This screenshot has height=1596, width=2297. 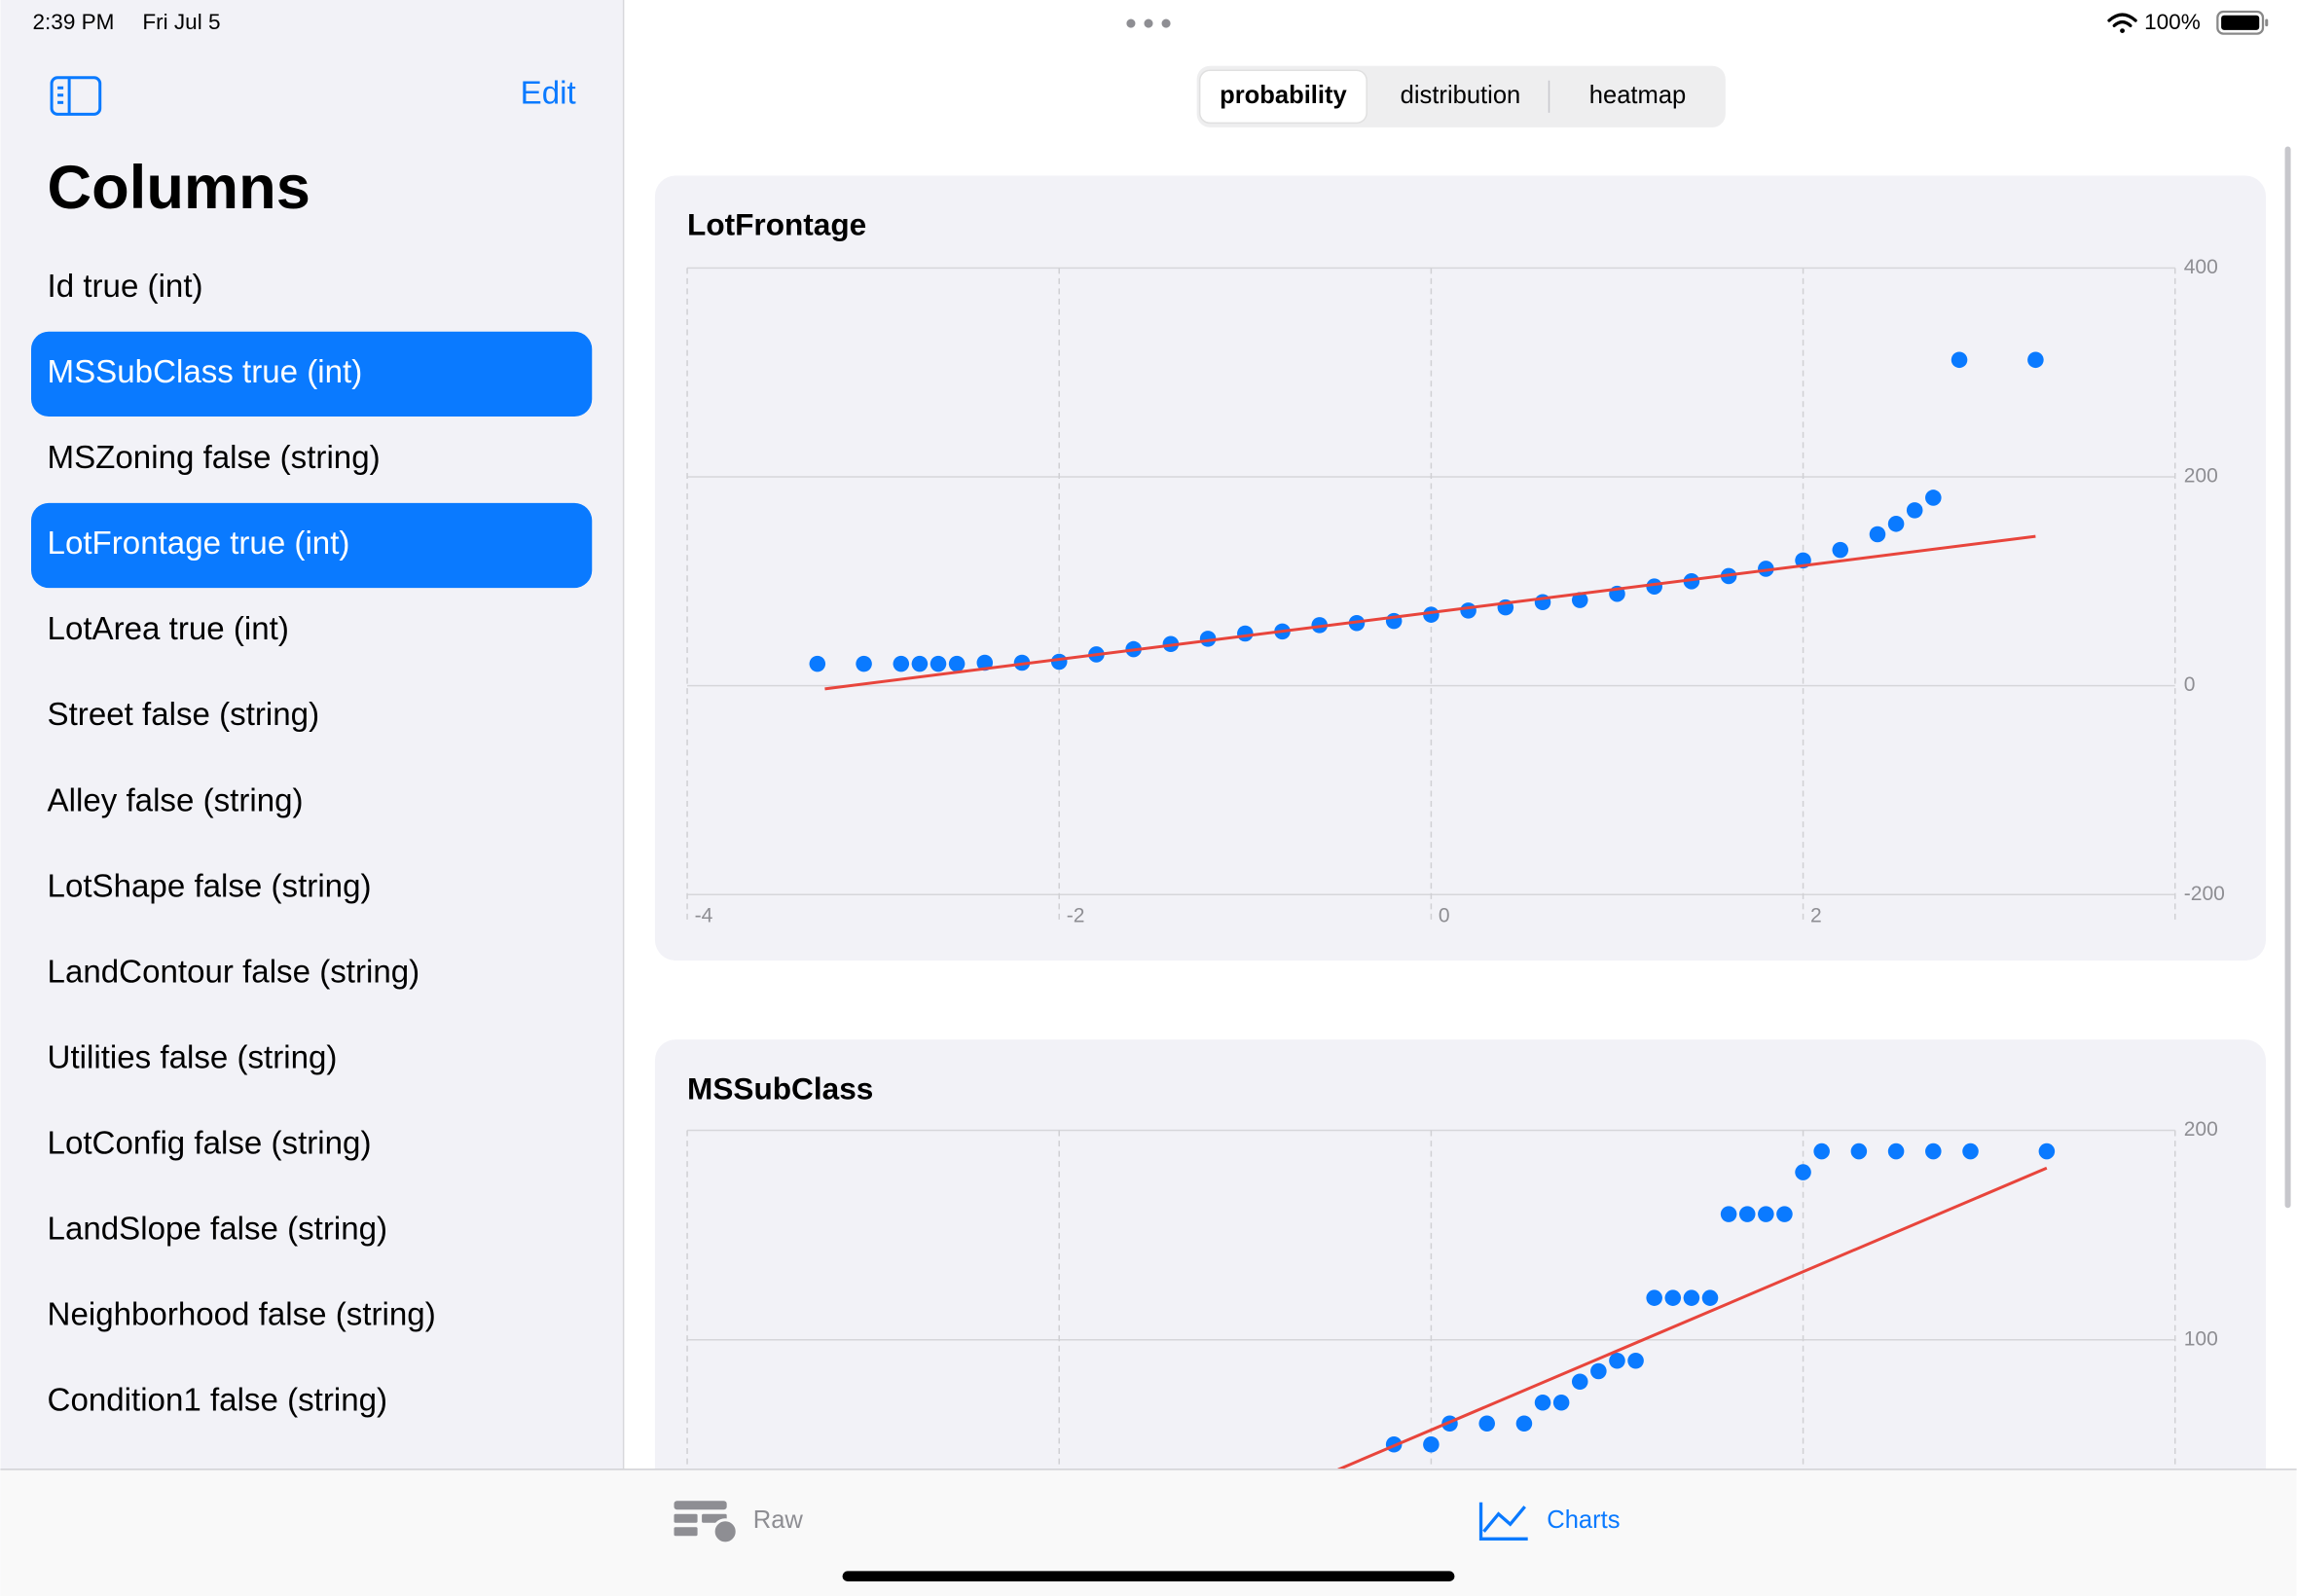 What do you see at coordinates (214, 458) in the screenshot?
I see `column-row: MSZoning false (string)` at bounding box center [214, 458].